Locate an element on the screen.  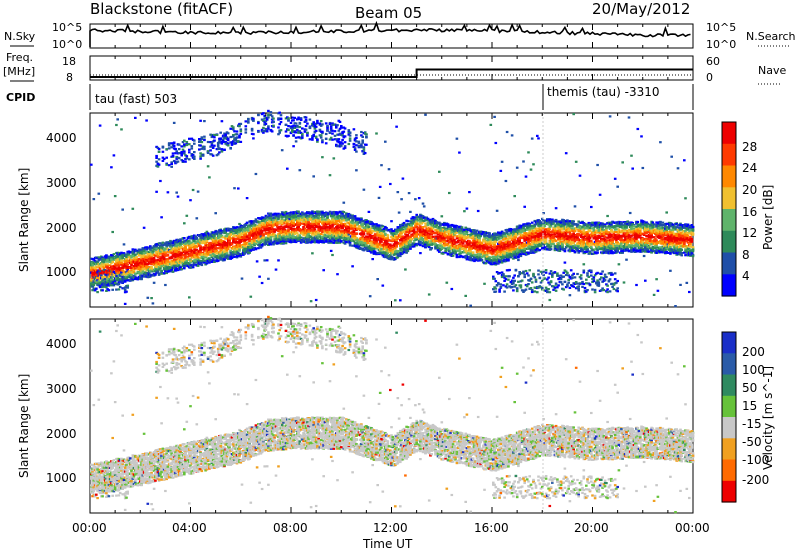
noise-right-label: N.Search is located at coordinates (771, 36).